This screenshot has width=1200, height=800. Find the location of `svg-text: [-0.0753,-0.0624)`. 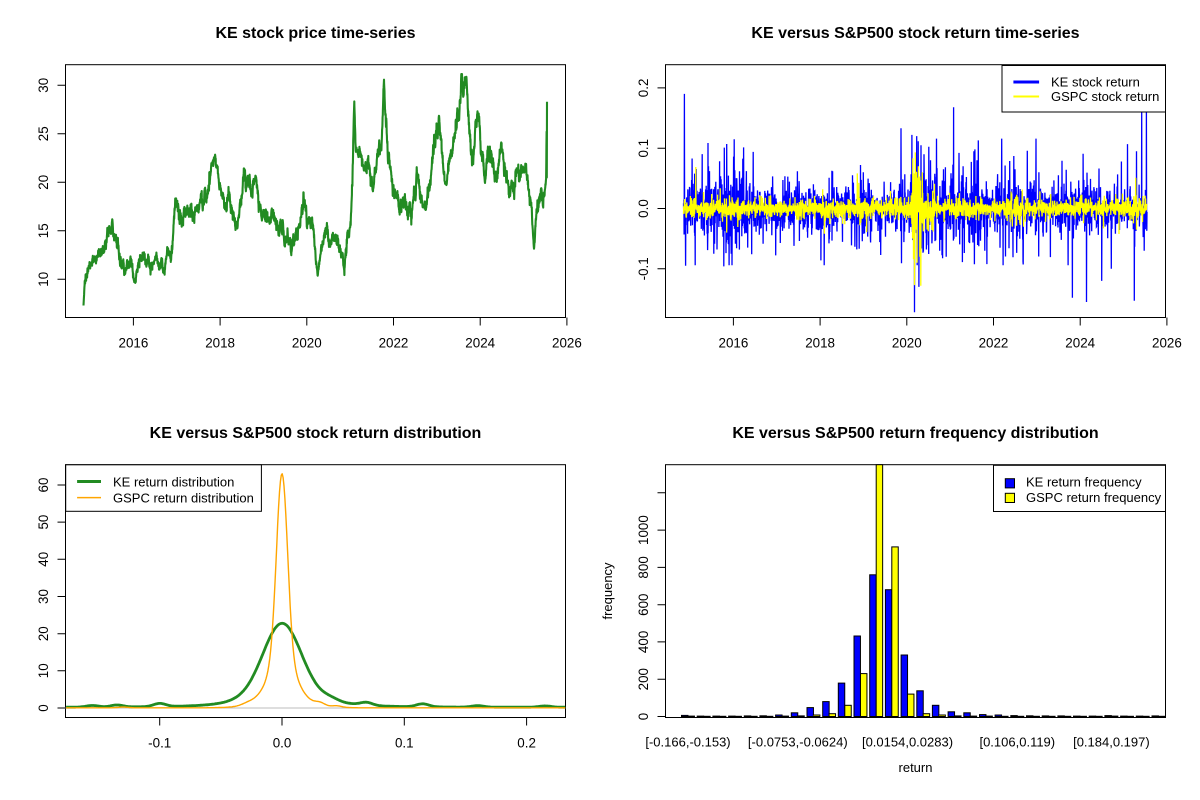

svg-text: [-0.0753,-0.0624) is located at coordinates (798, 742).